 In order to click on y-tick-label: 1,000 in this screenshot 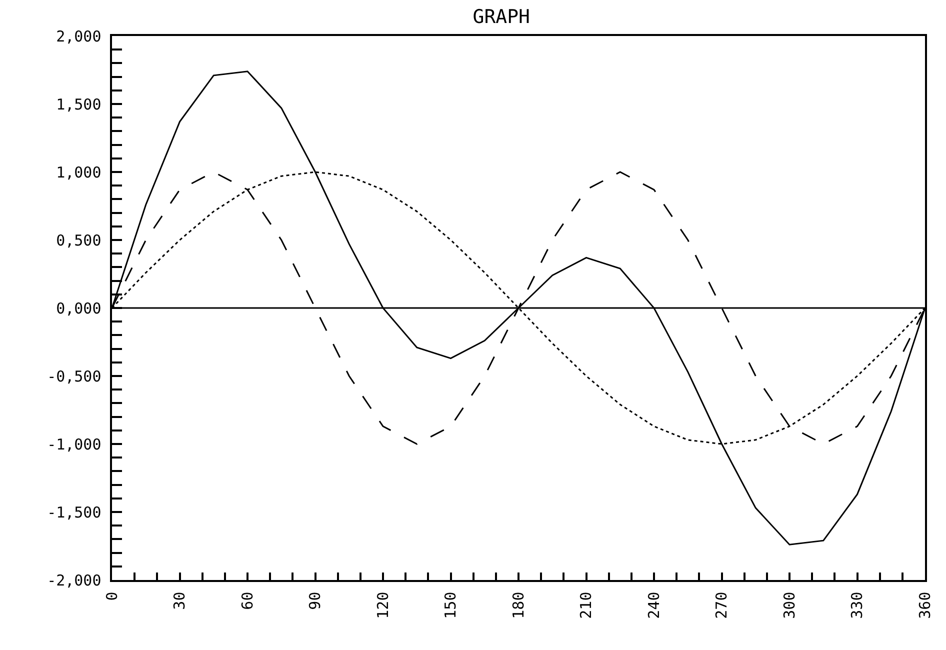, I will do `click(79, 172)`.